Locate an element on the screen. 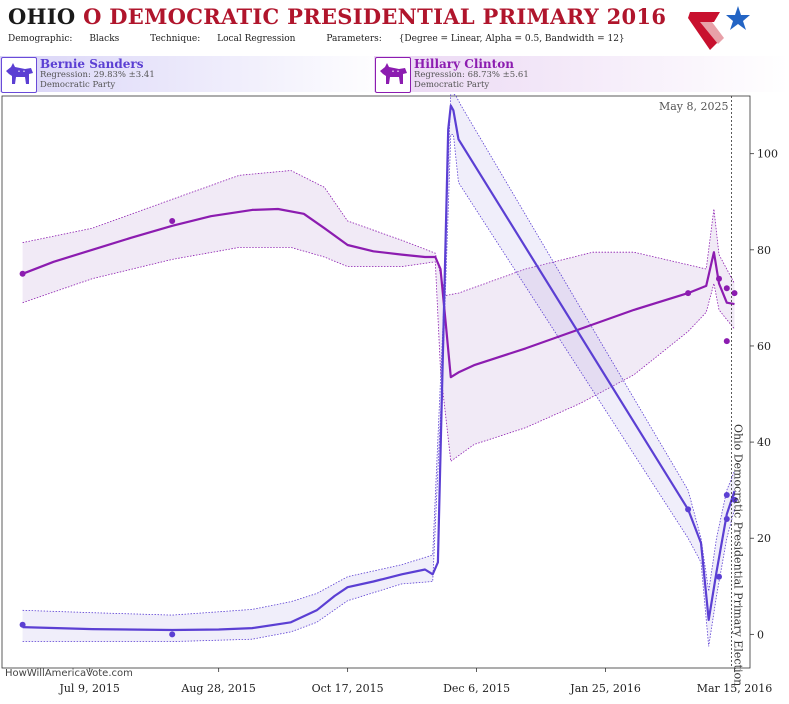  parameters-label: Parameters: is located at coordinates (354, 39).